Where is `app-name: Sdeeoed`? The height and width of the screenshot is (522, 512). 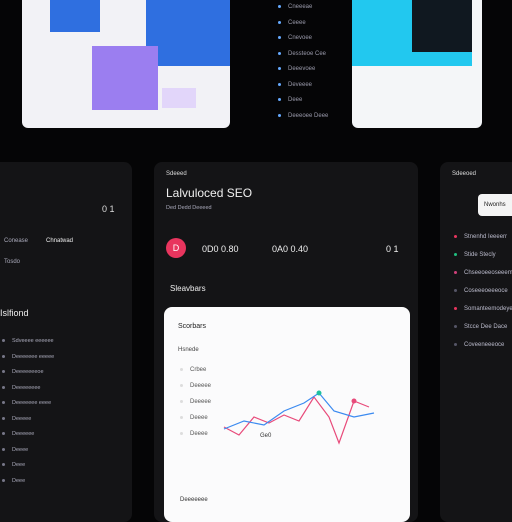 app-name: Sdeeoed is located at coordinates (464, 174).